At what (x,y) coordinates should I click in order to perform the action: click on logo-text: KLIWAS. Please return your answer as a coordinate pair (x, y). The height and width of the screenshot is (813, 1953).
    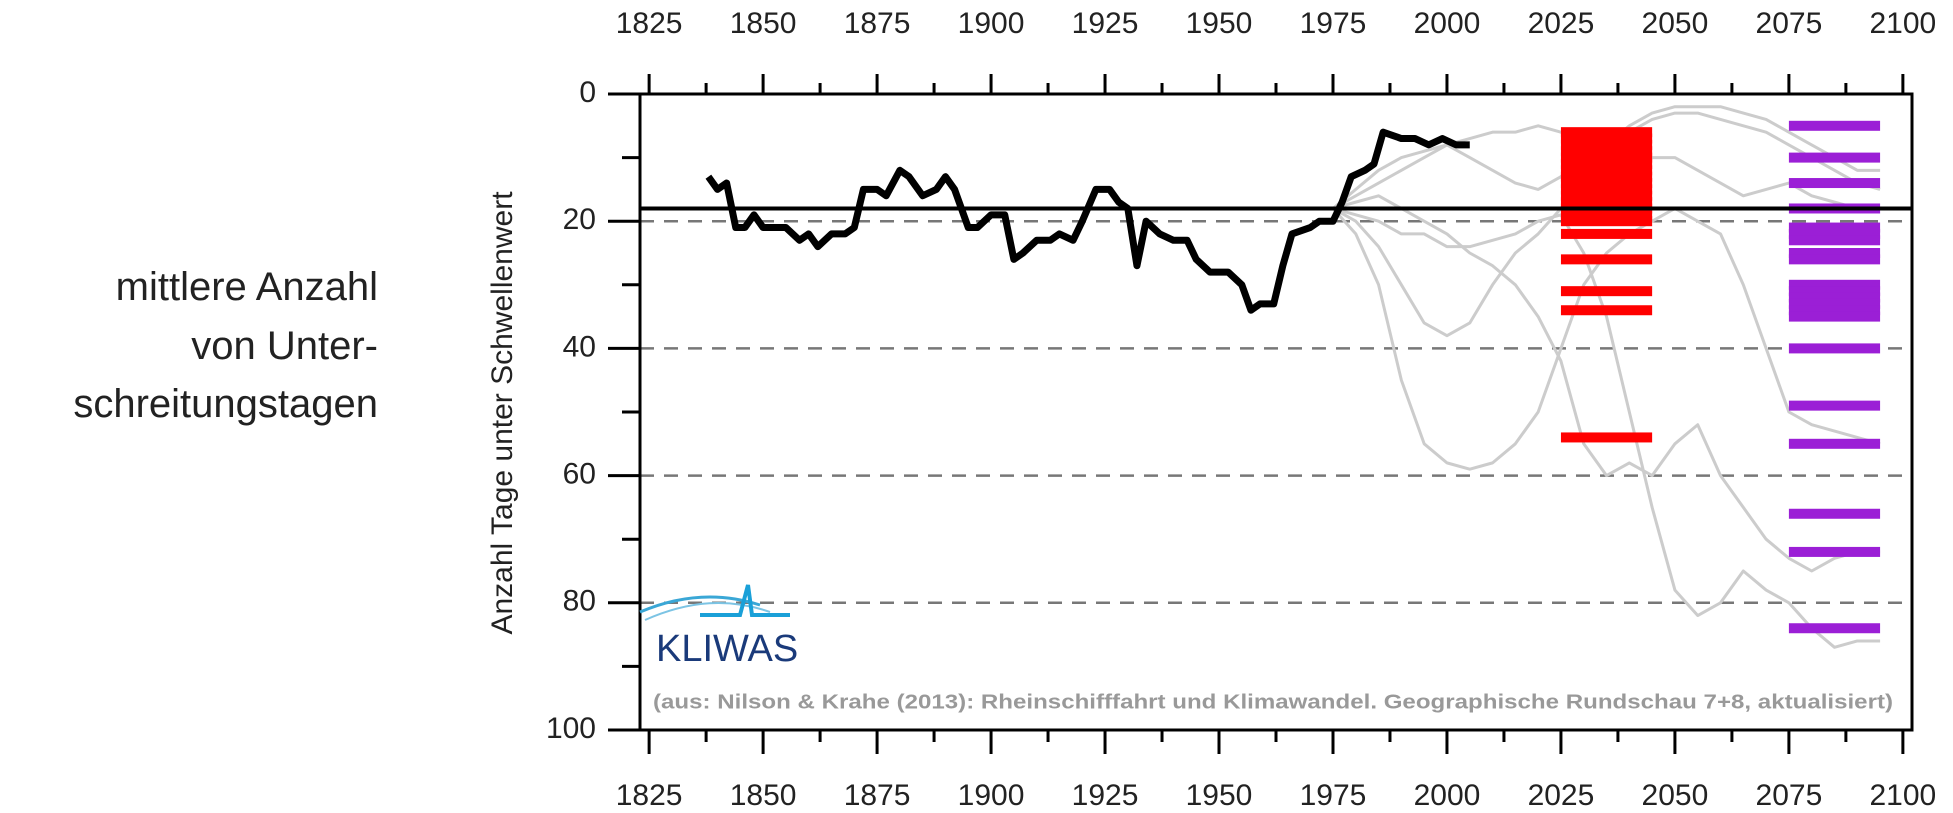
    Looking at the image, I should click on (727, 649).